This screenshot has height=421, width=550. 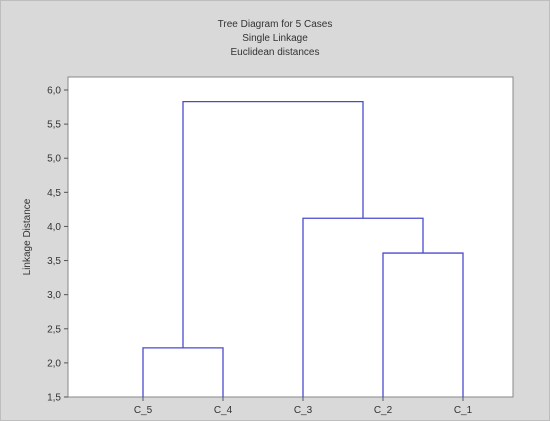 I want to click on chart-subtitle-distance: Euclidean distances, so click(x=275, y=52).